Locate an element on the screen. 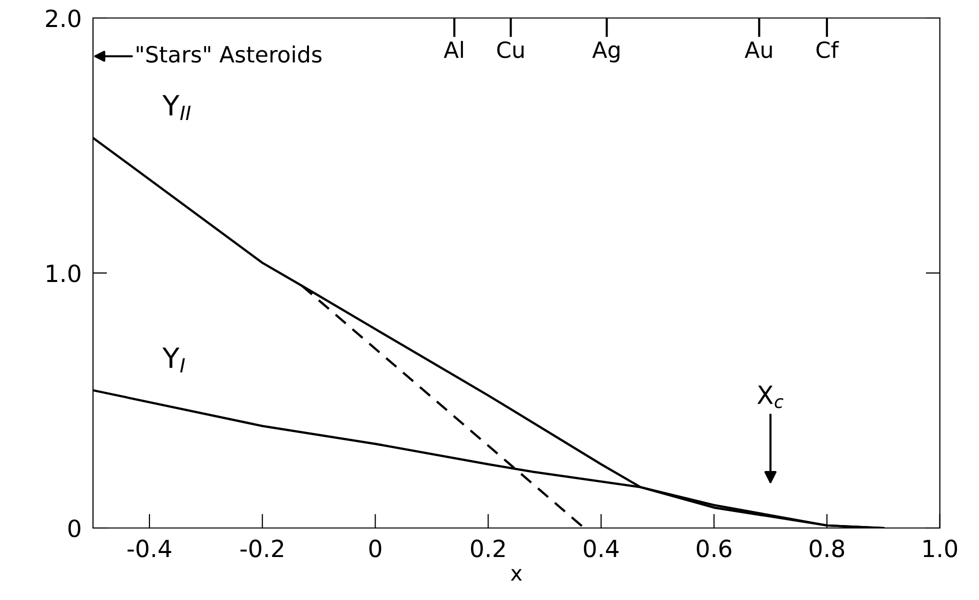 The width and height of the screenshot is (979, 600). x-tick-label: -0.4 is located at coordinates (150, 549).